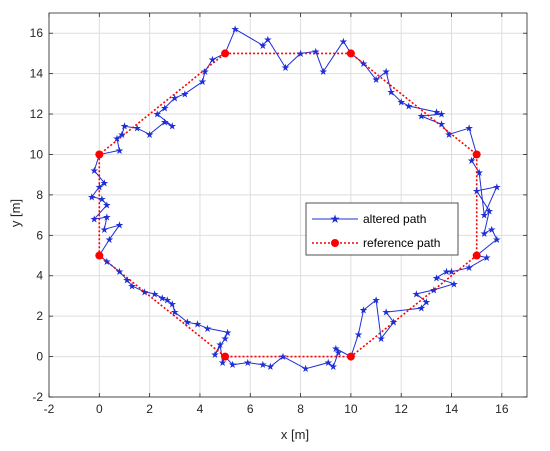  What do you see at coordinates (37, 33) in the screenshot?
I see `y-tick-label: 16` at bounding box center [37, 33].